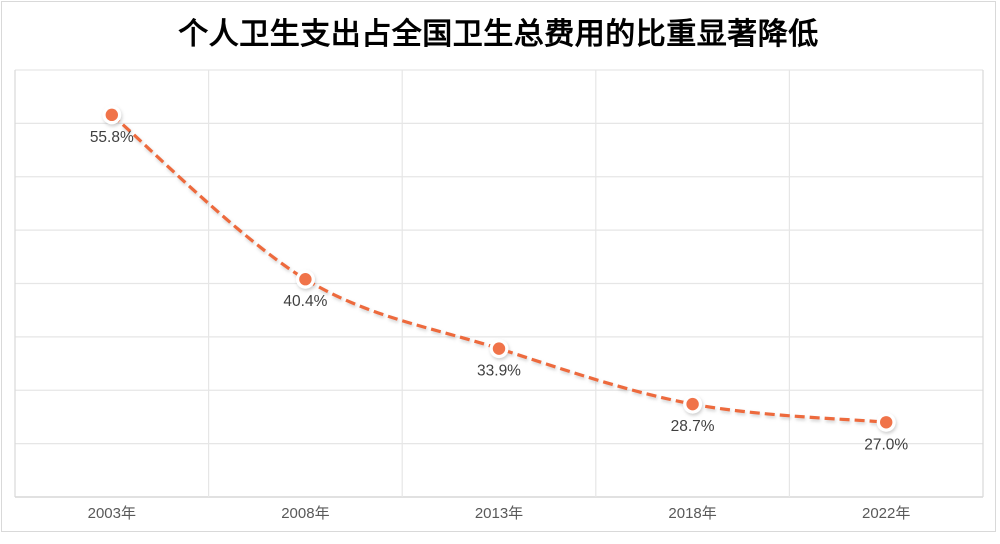  Describe the element at coordinates (499, 513) in the screenshot. I see `x-axis-tick-label: 2013年` at that location.